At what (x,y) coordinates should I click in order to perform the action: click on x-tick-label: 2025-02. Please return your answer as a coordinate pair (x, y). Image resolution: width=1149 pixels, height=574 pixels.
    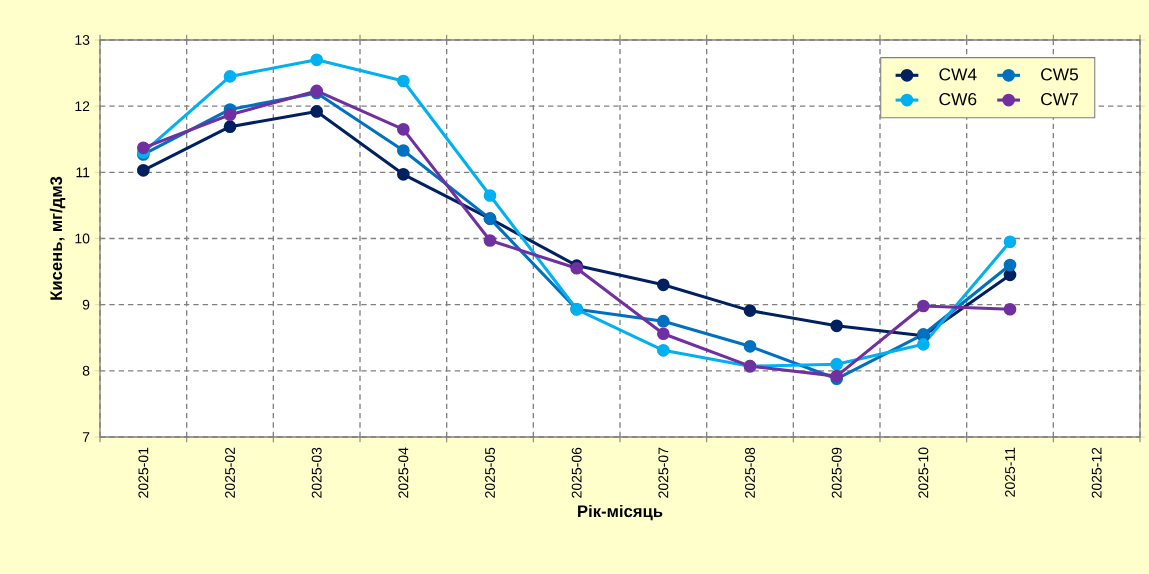
    Looking at the image, I should click on (230, 472).